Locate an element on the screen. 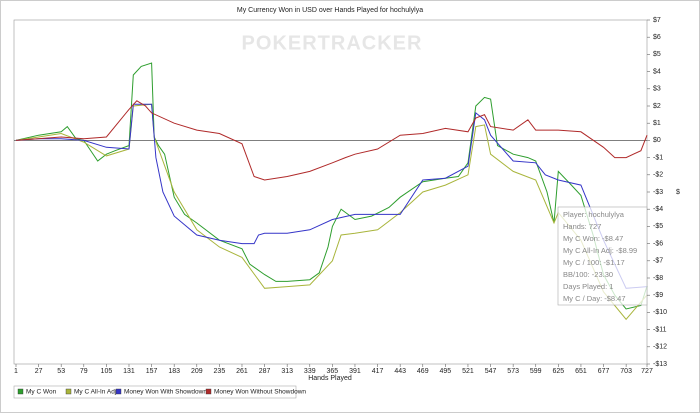 This screenshot has height=413, width=700. y-tick-label: -$10 is located at coordinates (660, 312).